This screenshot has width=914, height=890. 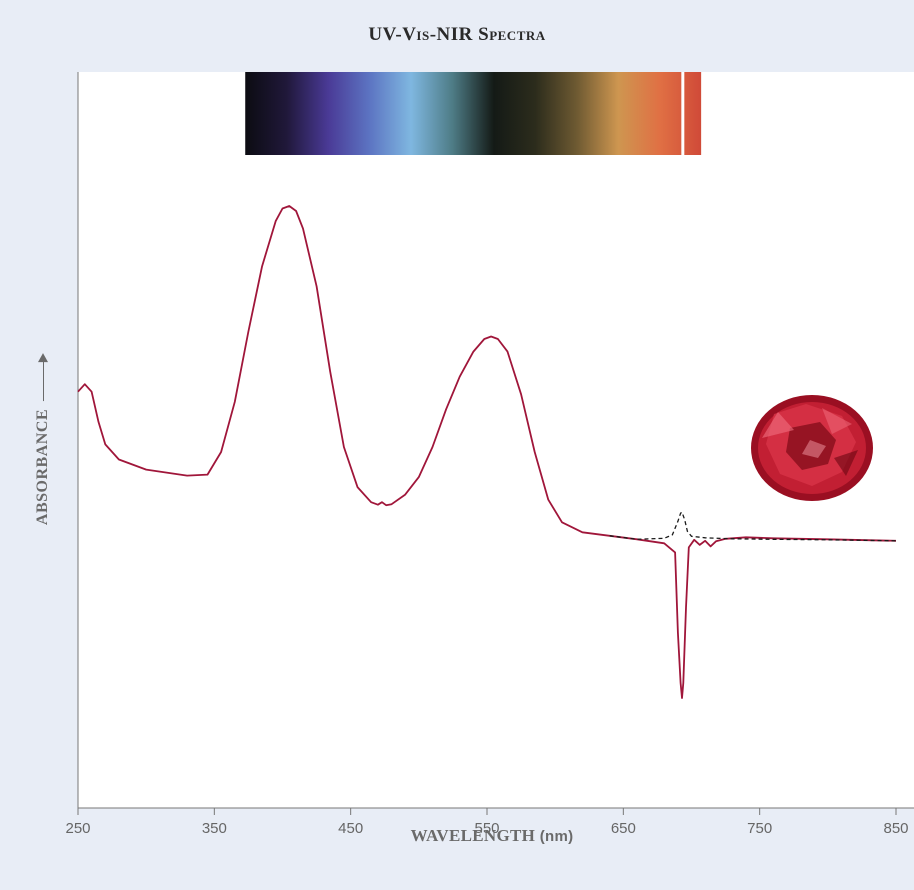 I want to click on ruby-gem-image, so click(x=812, y=448).